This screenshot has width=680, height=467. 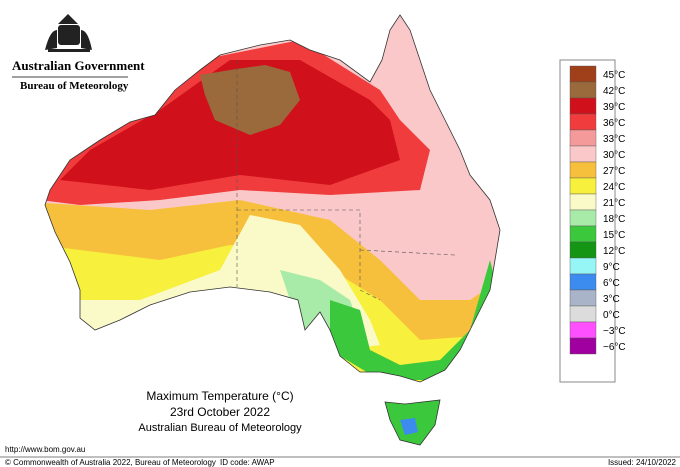 What do you see at coordinates (642, 462) in the screenshot?
I see `issued: Issued: 24/10/2022` at bounding box center [642, 462].